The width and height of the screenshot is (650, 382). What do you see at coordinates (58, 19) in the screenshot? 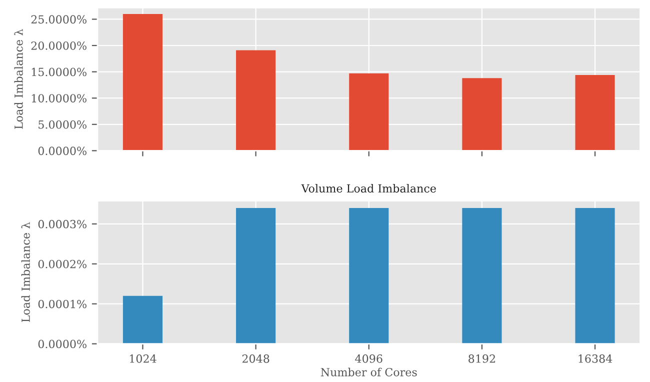
I see `y-tick-label: 25.0000%` at bounding box center [58, 19].